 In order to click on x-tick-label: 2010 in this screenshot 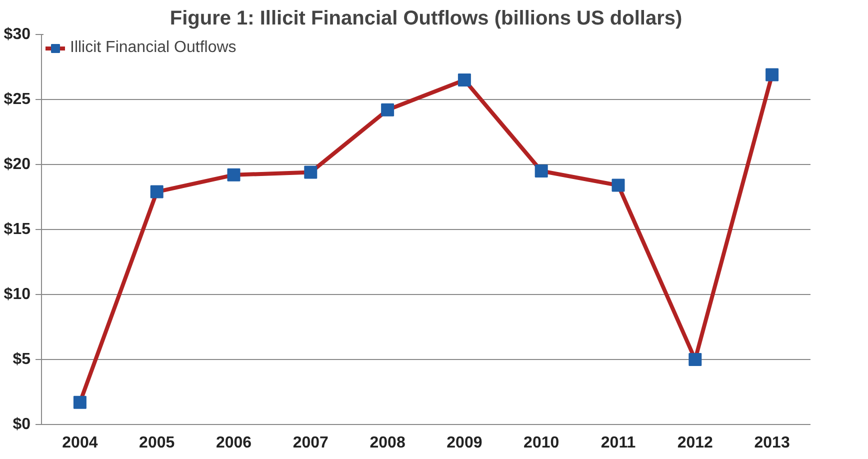, I will do `click(542, 443)`.